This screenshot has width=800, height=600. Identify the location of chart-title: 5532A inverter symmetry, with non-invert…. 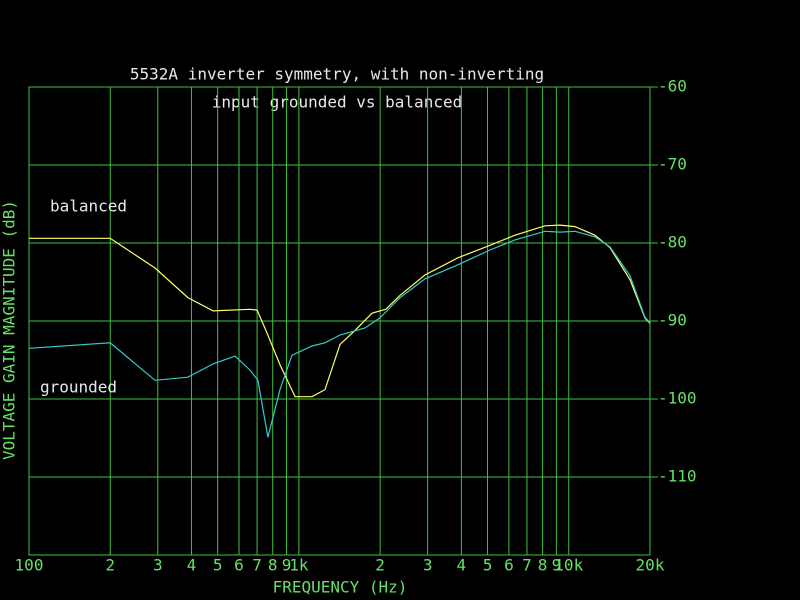
(337, 74).